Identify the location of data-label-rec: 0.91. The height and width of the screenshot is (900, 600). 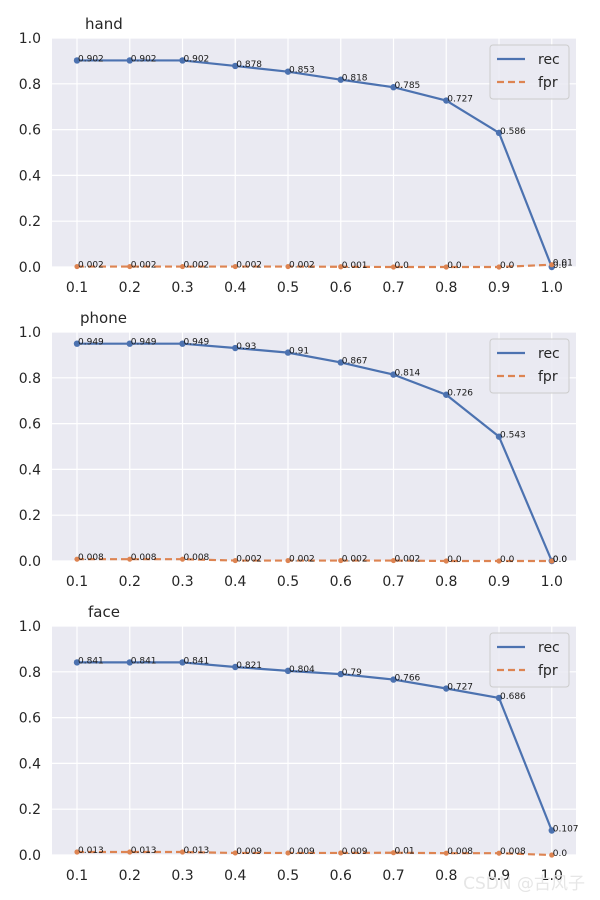
(299, 352).